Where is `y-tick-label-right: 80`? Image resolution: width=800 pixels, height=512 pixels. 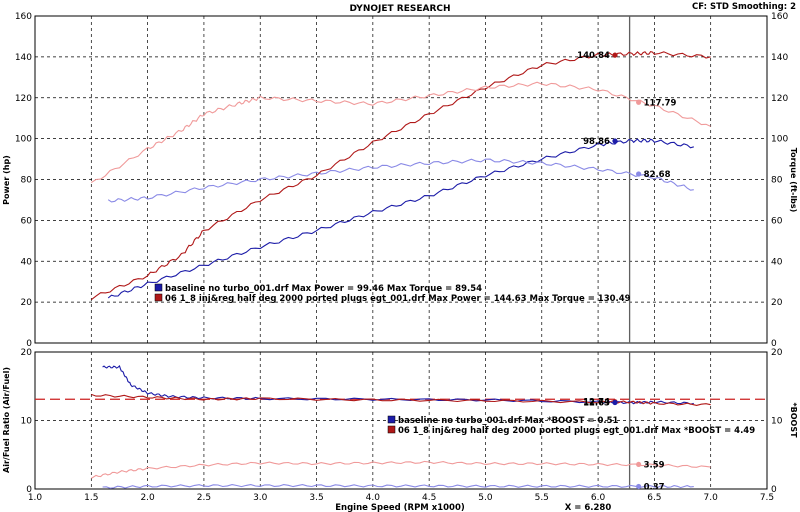
y-tick-label-right: 80 is located at coordinates (777, 181).